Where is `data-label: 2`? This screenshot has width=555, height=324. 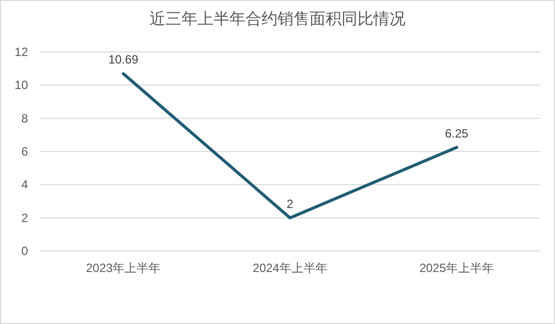
data-label: 2 is located at coordinates (290, 203).